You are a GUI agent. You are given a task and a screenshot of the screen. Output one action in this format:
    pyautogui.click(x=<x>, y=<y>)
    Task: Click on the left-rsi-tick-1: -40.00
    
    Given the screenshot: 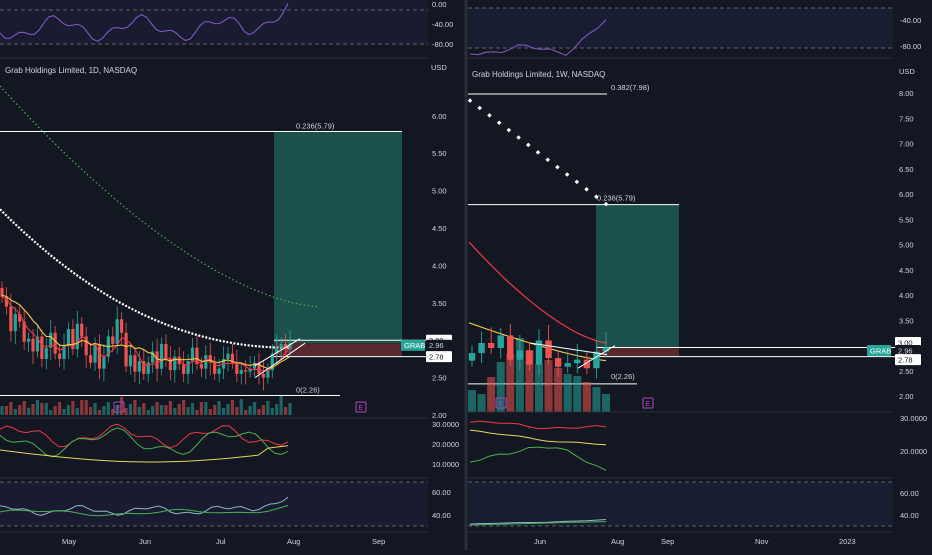 What is the action you would take?
    pyautogui.click(x=442, y=24)
    